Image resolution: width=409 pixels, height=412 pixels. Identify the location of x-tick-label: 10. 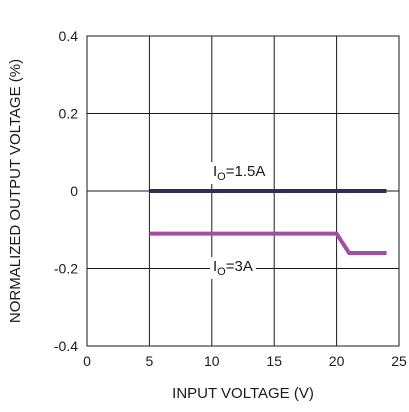
(212, 361).